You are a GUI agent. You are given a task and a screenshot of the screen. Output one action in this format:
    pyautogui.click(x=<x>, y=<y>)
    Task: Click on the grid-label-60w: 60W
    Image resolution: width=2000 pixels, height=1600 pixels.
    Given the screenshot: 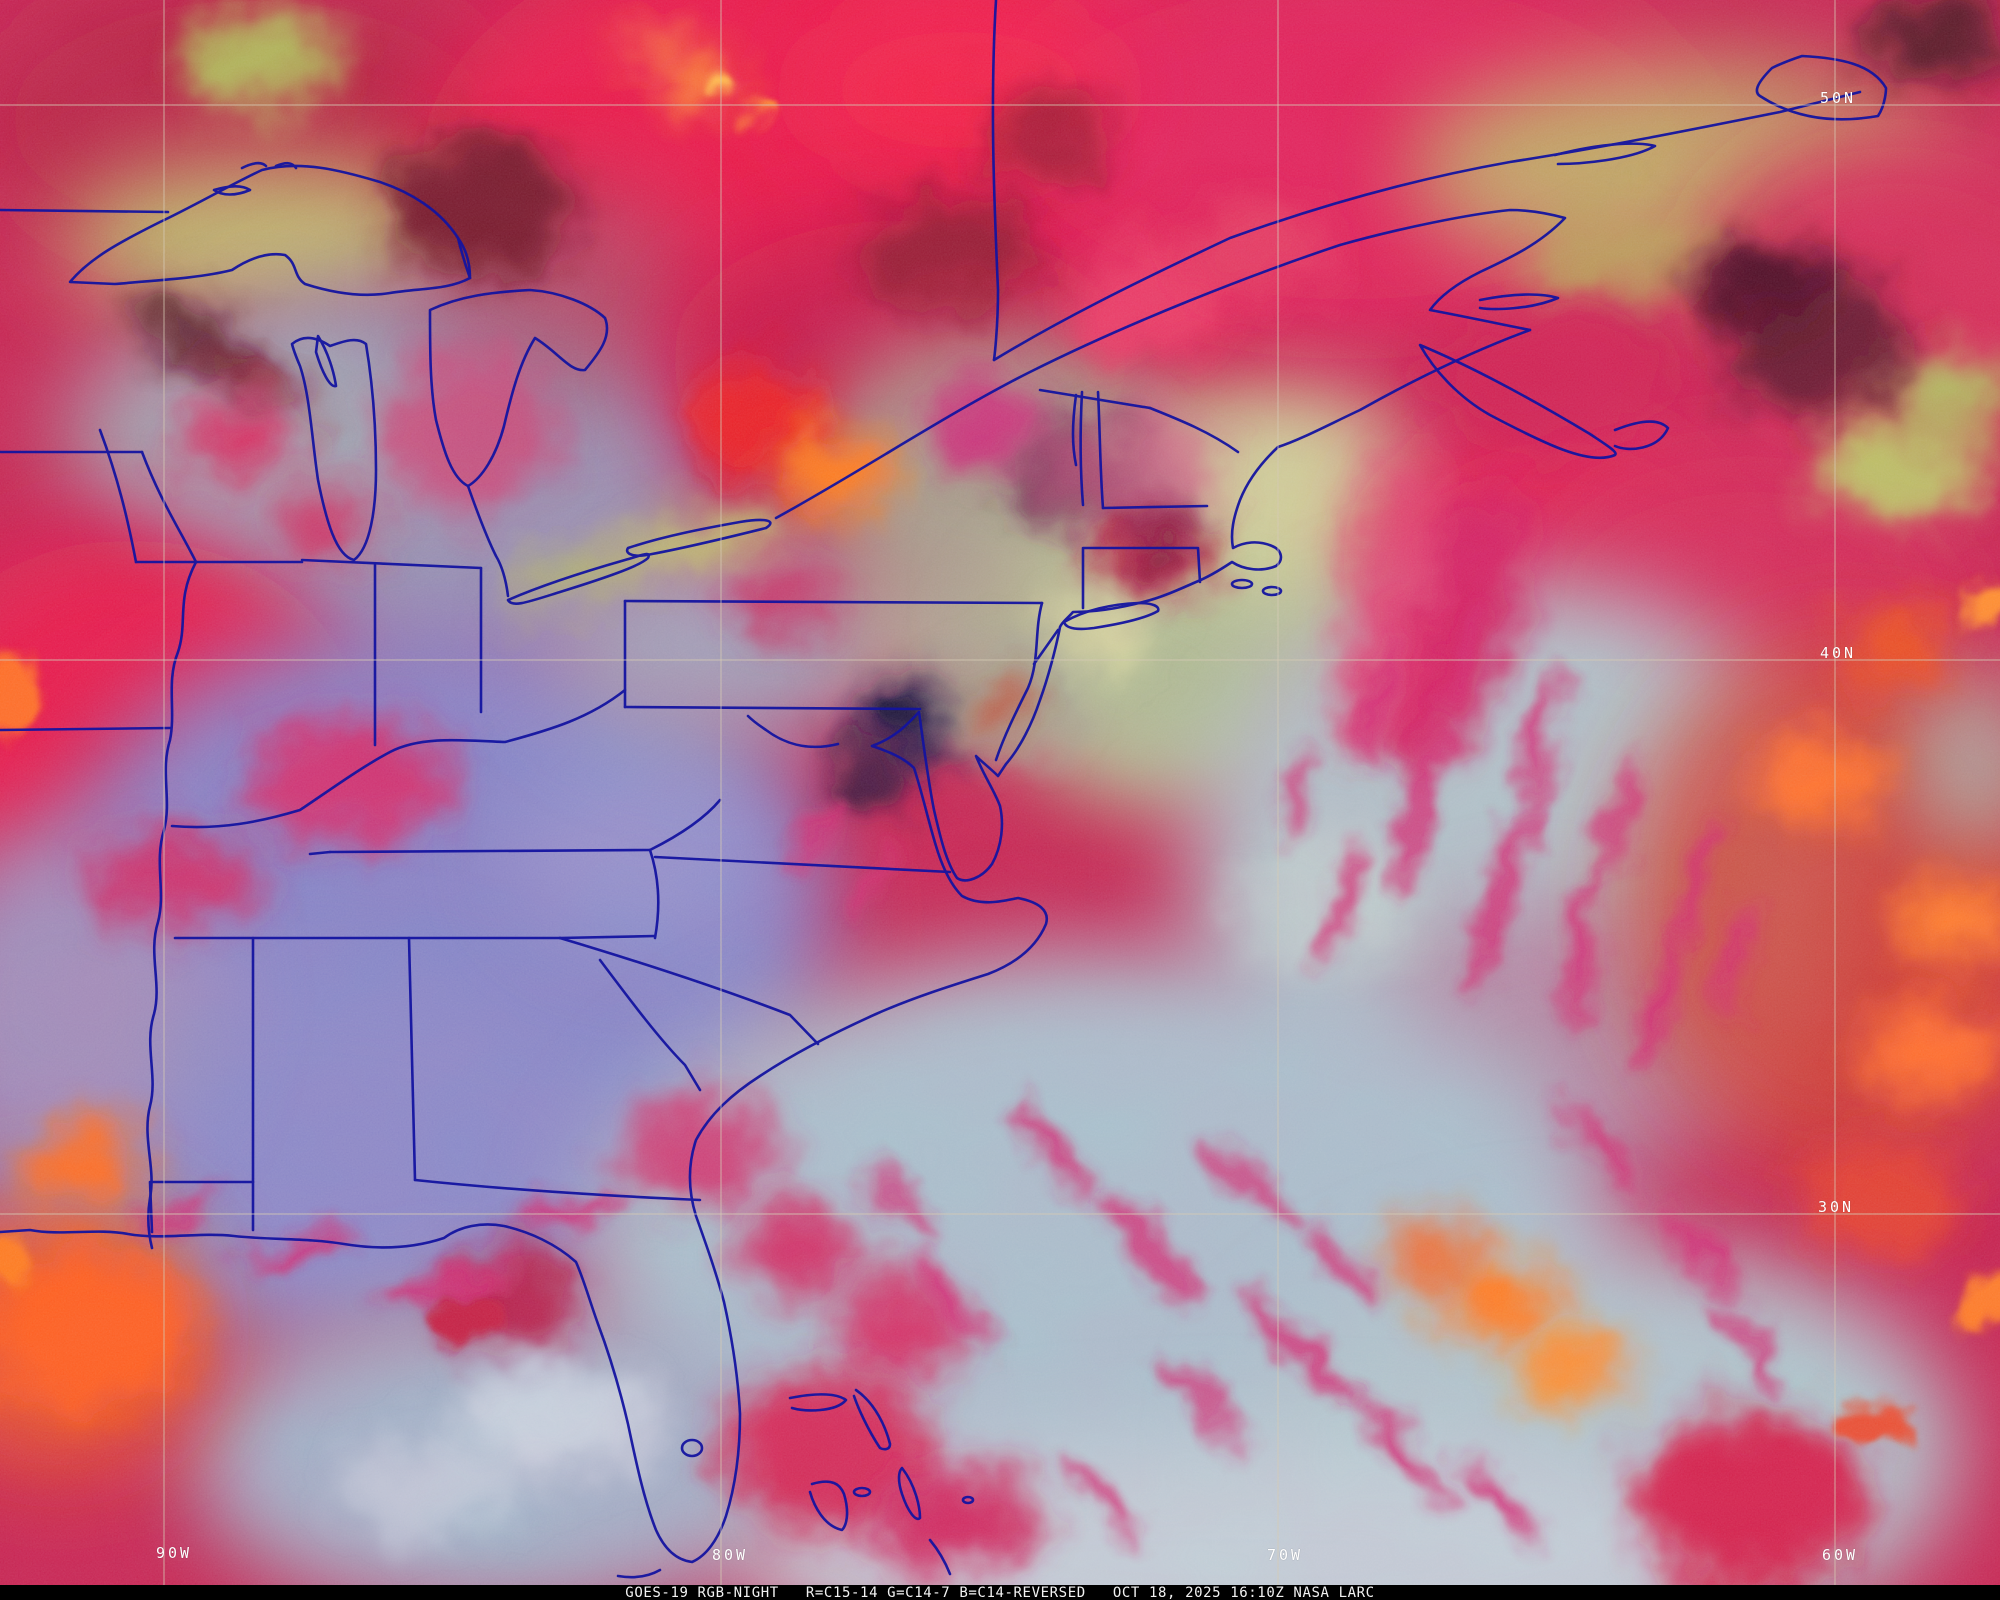 What is the action you would take?
    pyautogui.click(x=1840, y=1555)
    